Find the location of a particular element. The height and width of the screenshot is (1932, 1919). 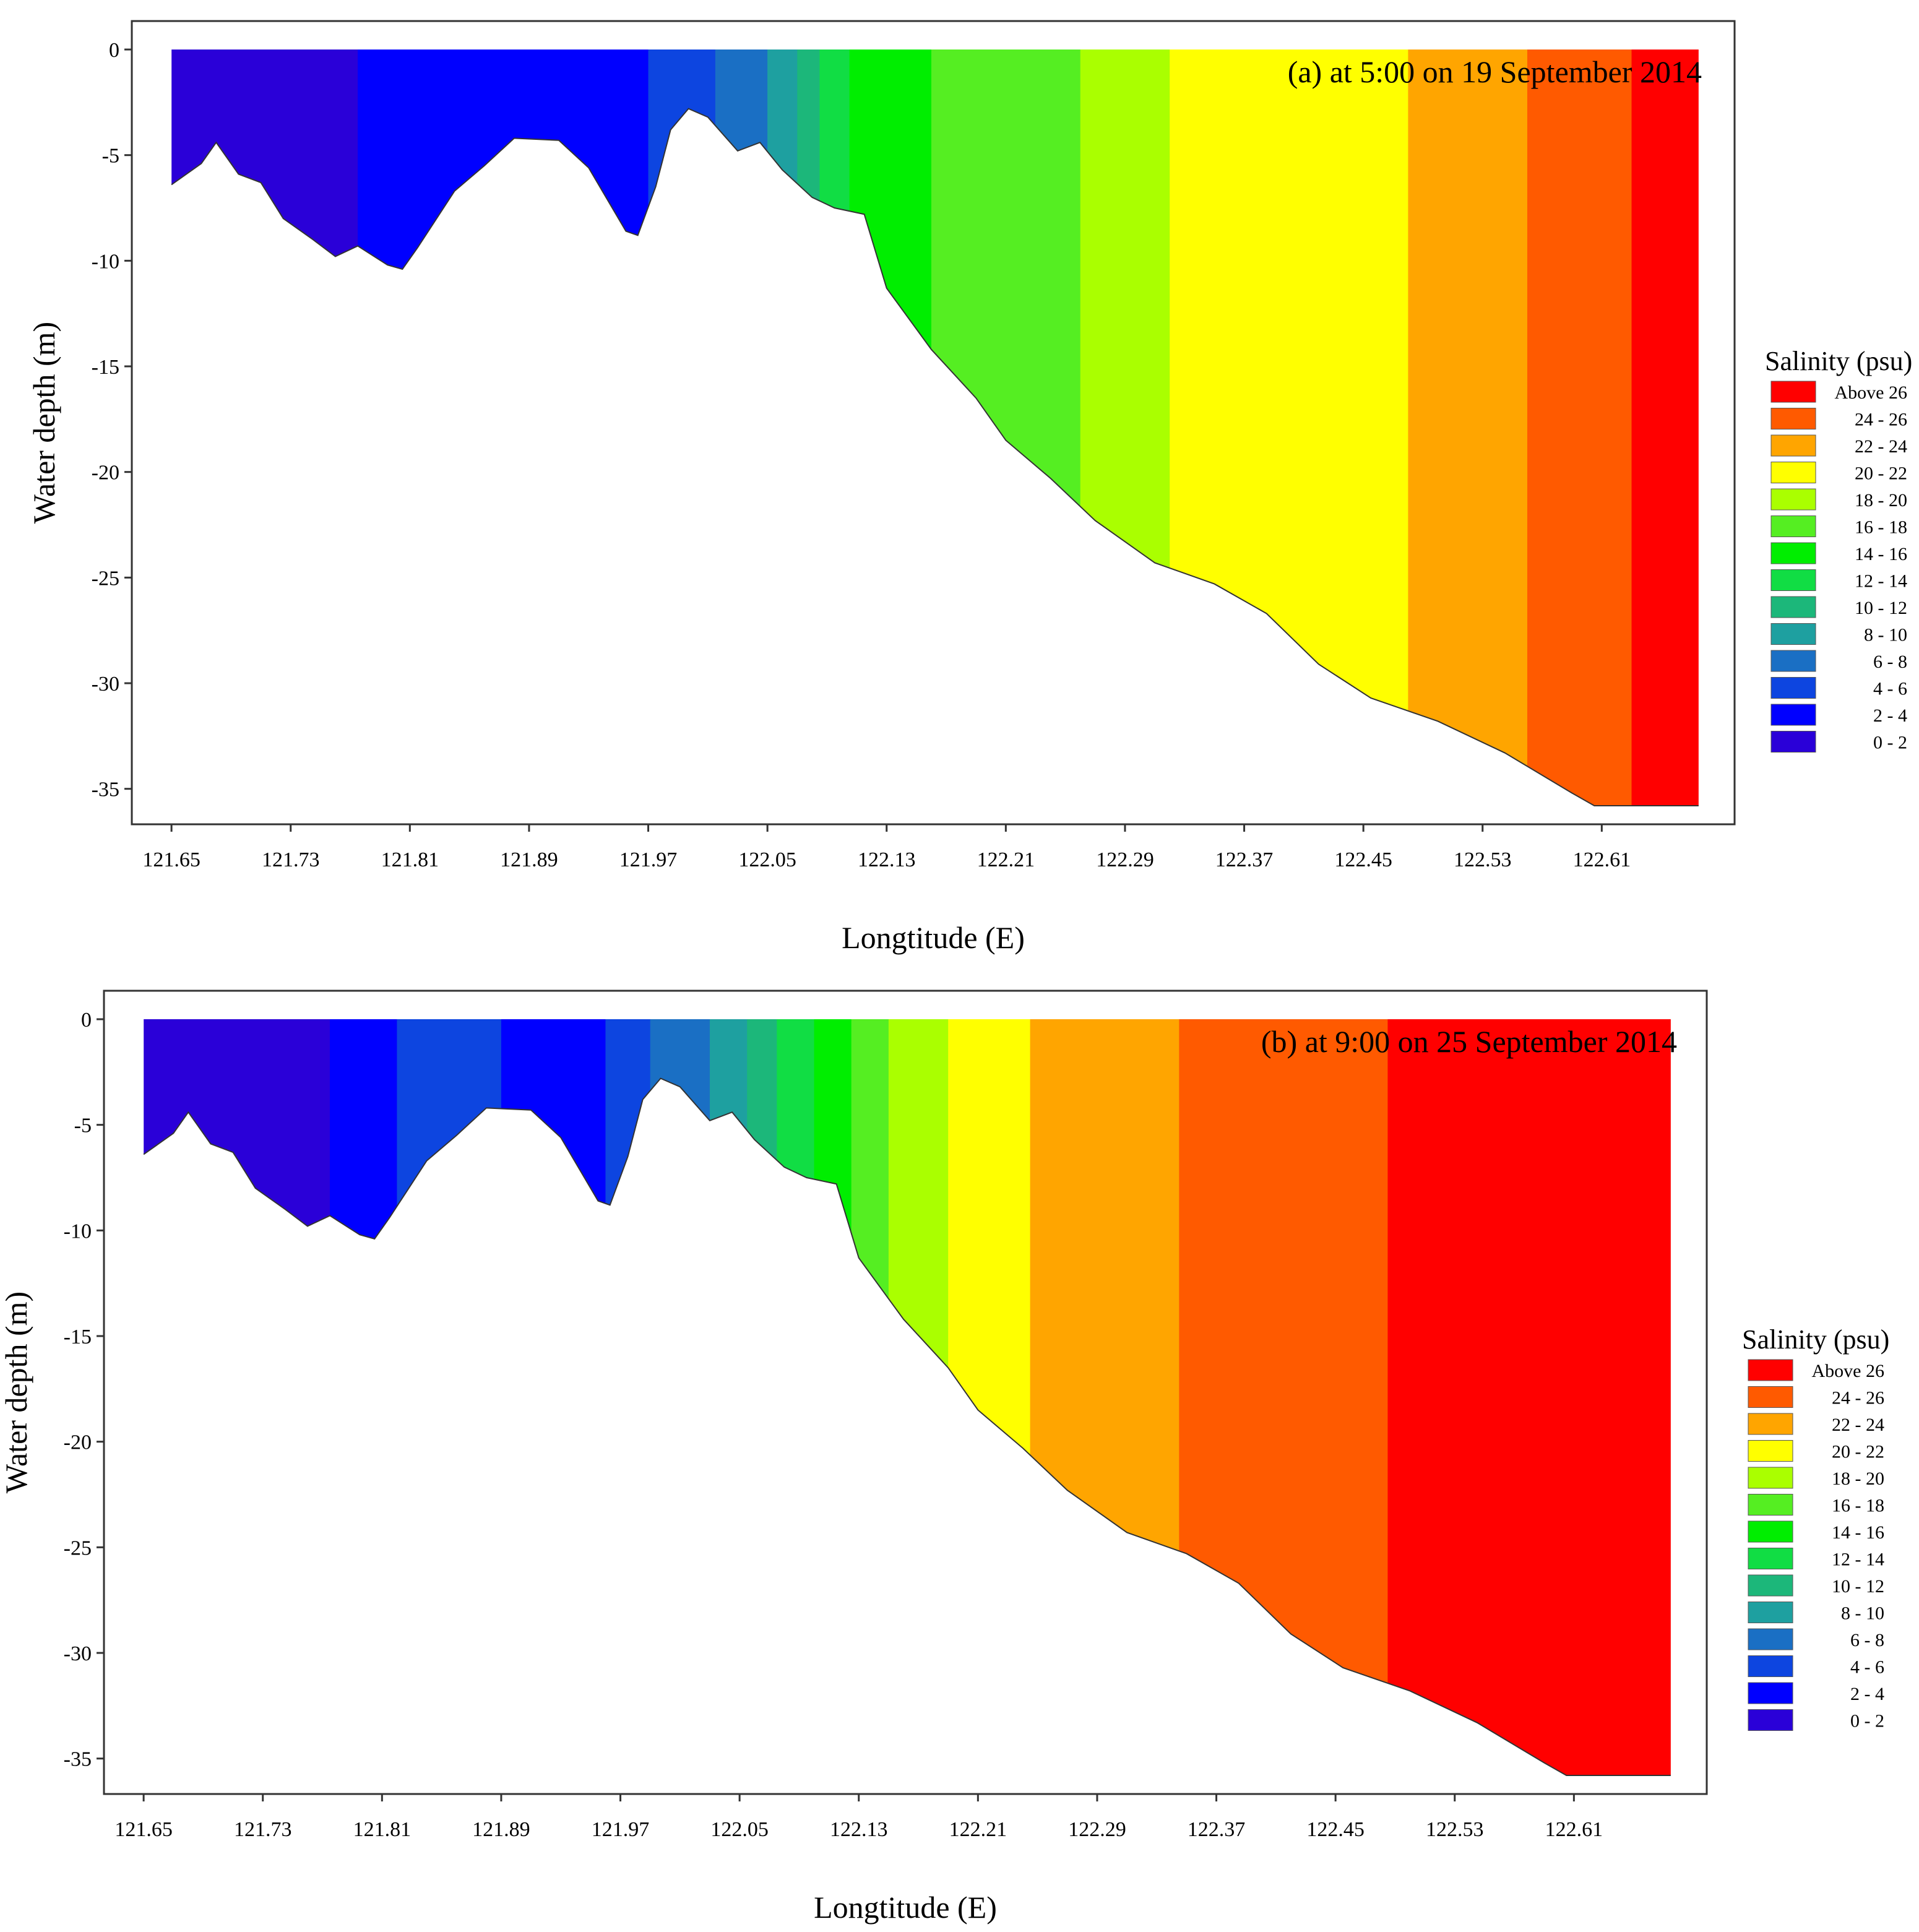

legend-label: 20 - 22 is located at coordinates (1881, 474).